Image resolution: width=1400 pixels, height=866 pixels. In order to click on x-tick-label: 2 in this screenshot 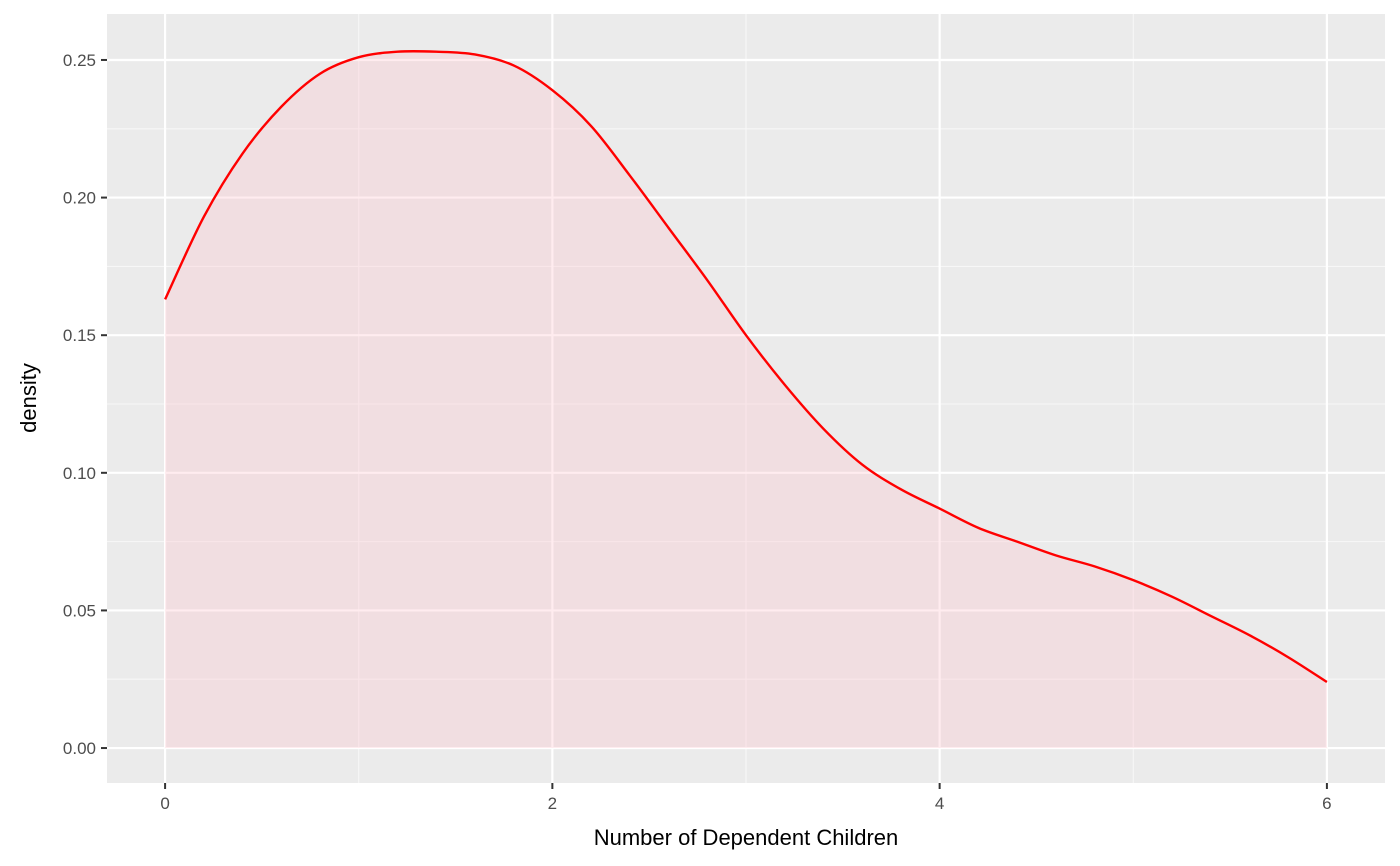, I will do `click(552, 803)`.